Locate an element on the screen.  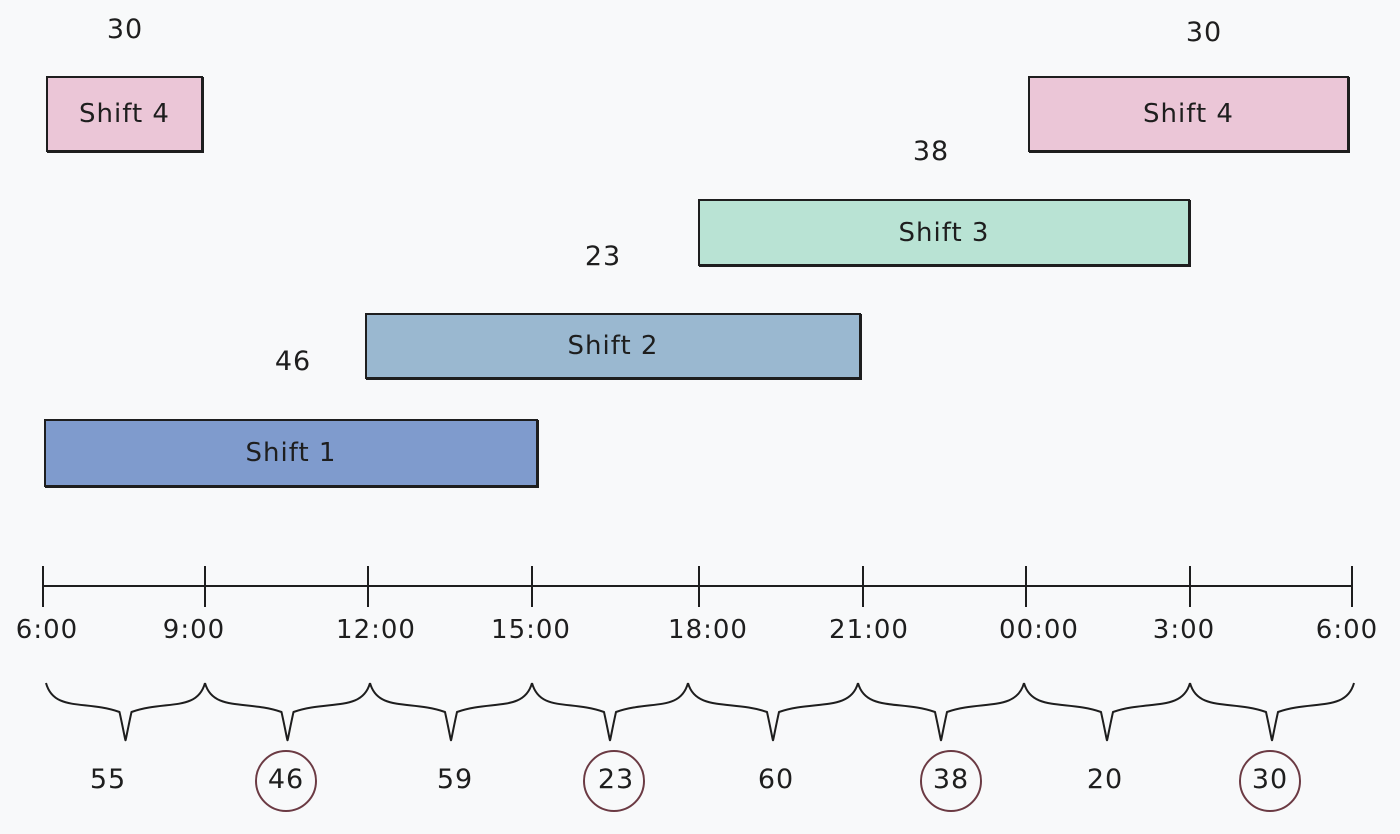
shift-bar-2: Shift 2 is located at coordinates (613, 346).